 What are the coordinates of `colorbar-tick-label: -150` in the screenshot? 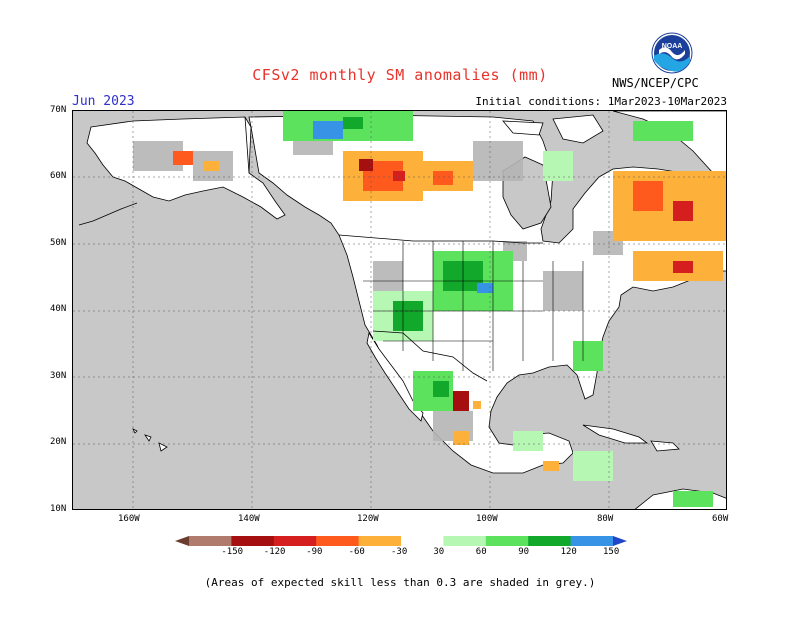 It's located at (232, 552).